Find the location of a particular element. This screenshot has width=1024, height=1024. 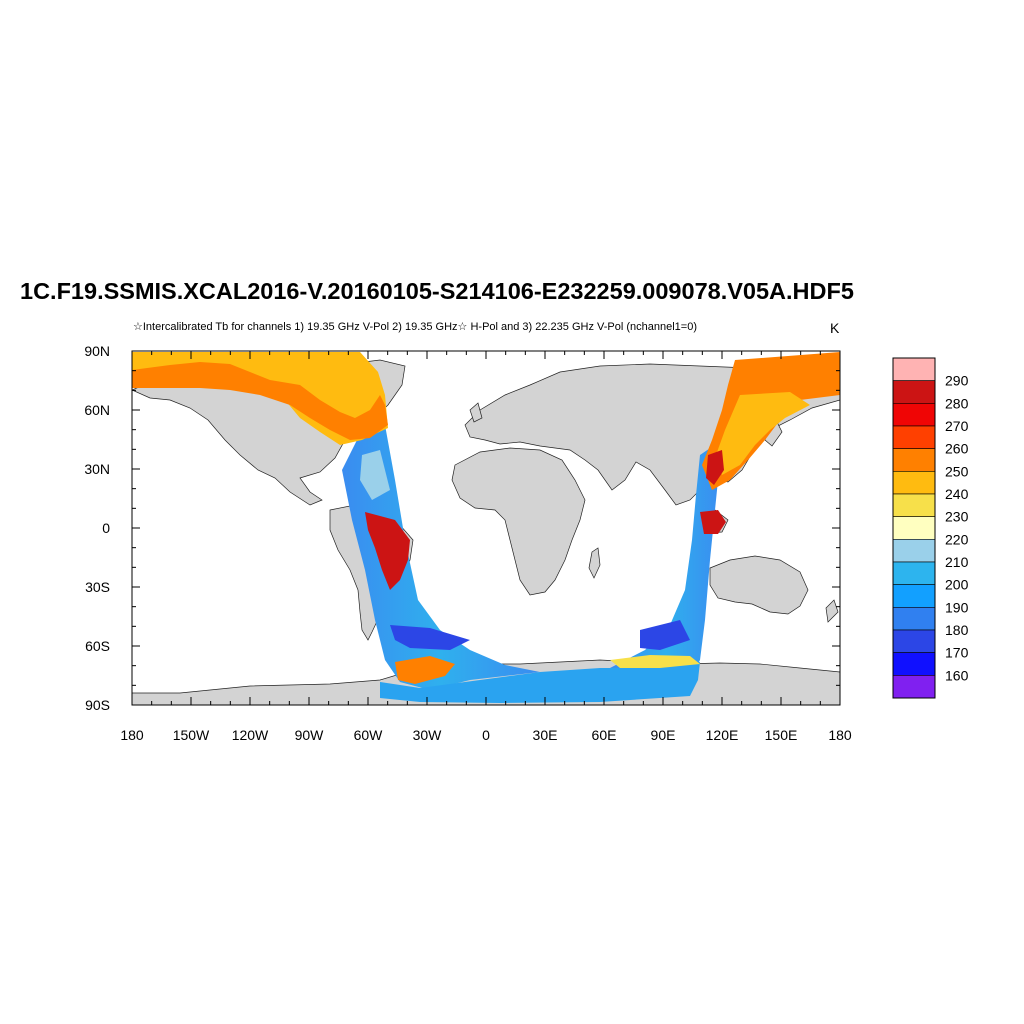

colorbar-label: 260 is located at coordinates (957, 449).